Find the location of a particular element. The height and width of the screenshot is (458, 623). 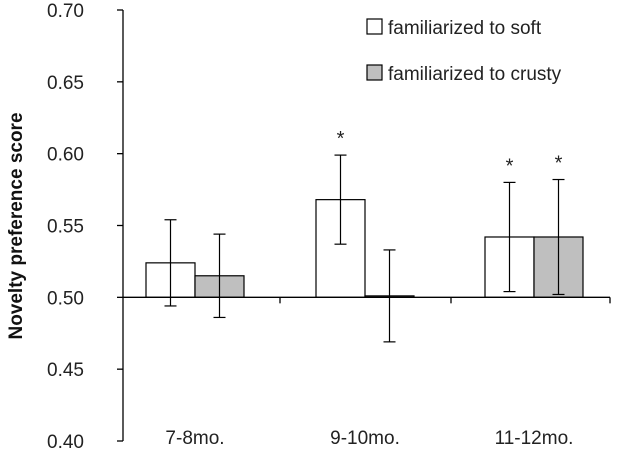

y-tick-label: 0.65 is located at coordinates (65, 83).